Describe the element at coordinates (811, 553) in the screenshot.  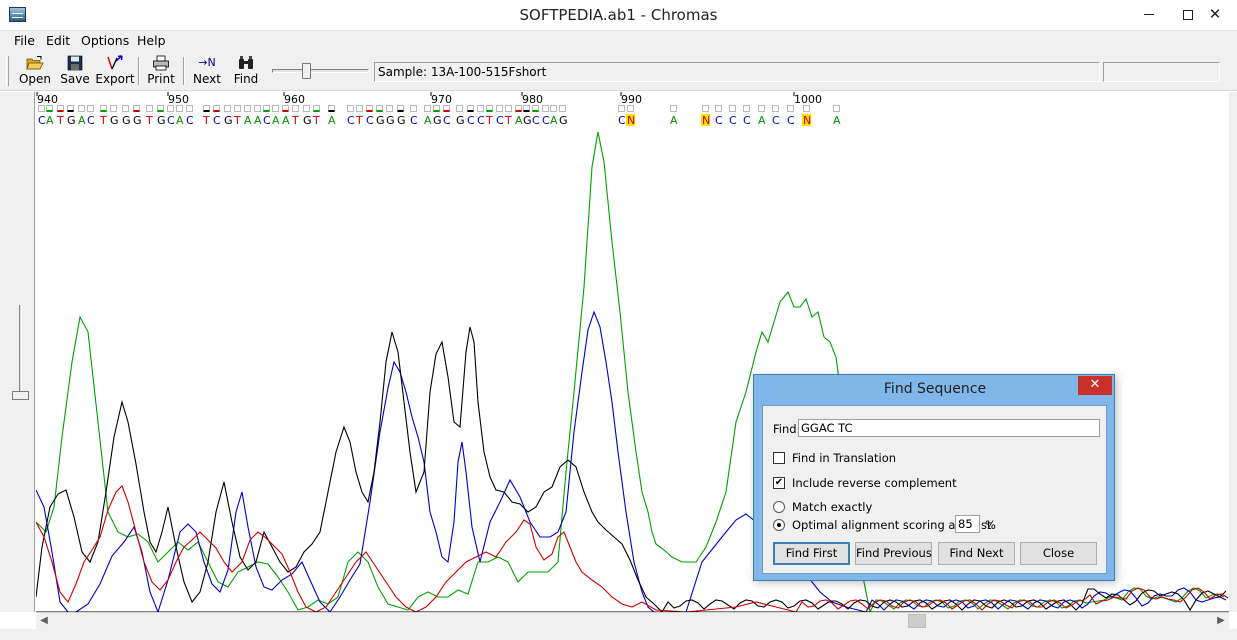
I see `find-first-button: Find First` at that location.